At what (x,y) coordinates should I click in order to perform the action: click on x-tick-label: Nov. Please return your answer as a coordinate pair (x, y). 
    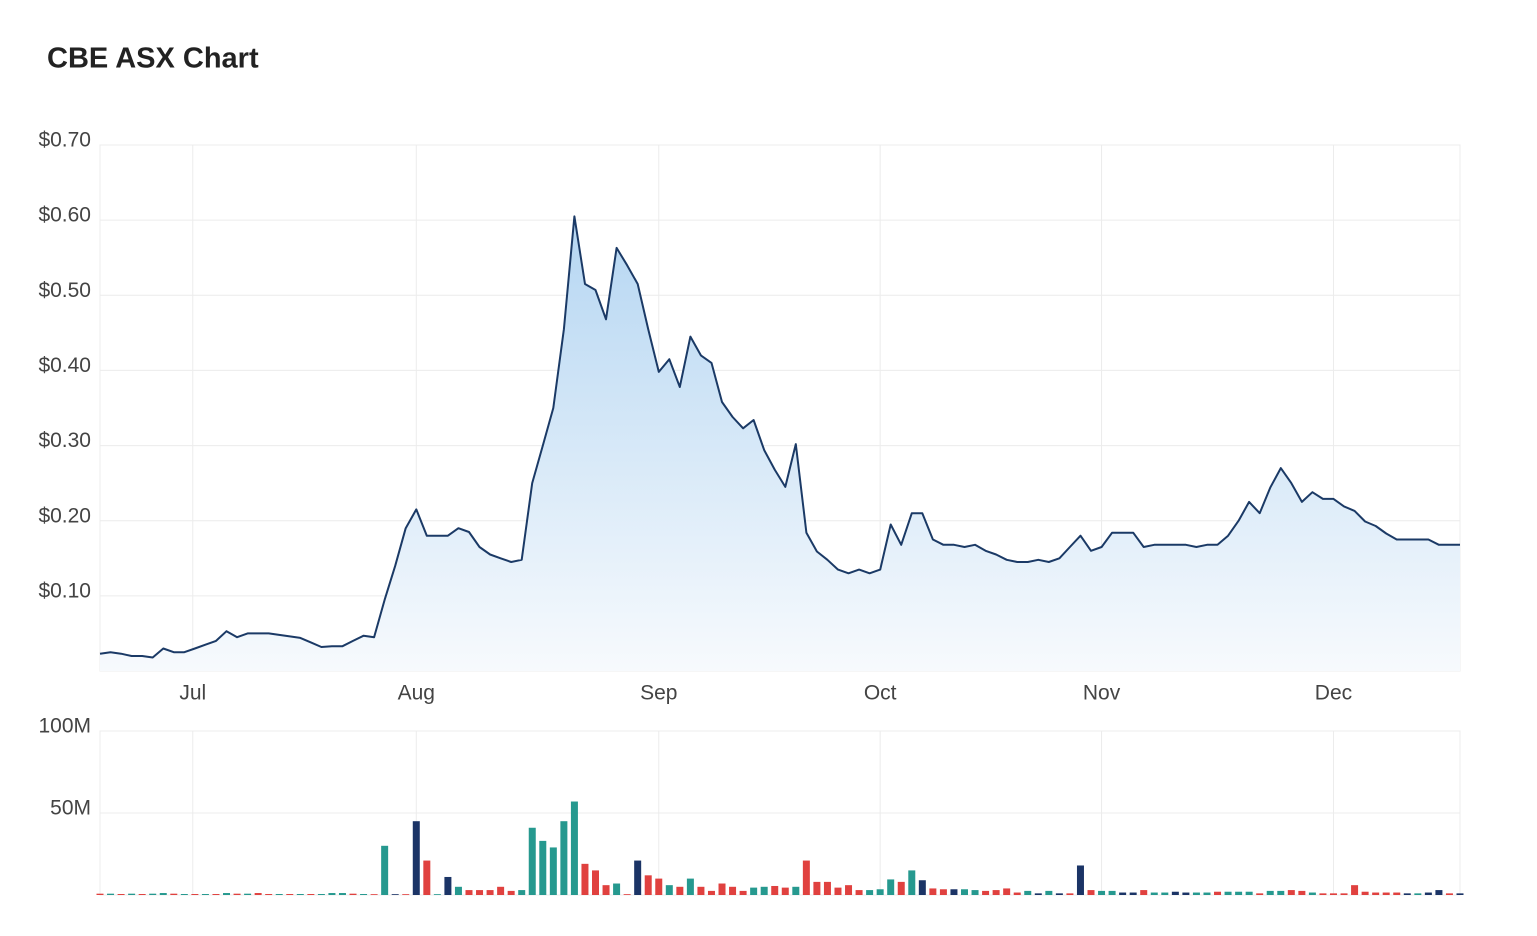
    Looking at the image, I should click on (1102, 693).